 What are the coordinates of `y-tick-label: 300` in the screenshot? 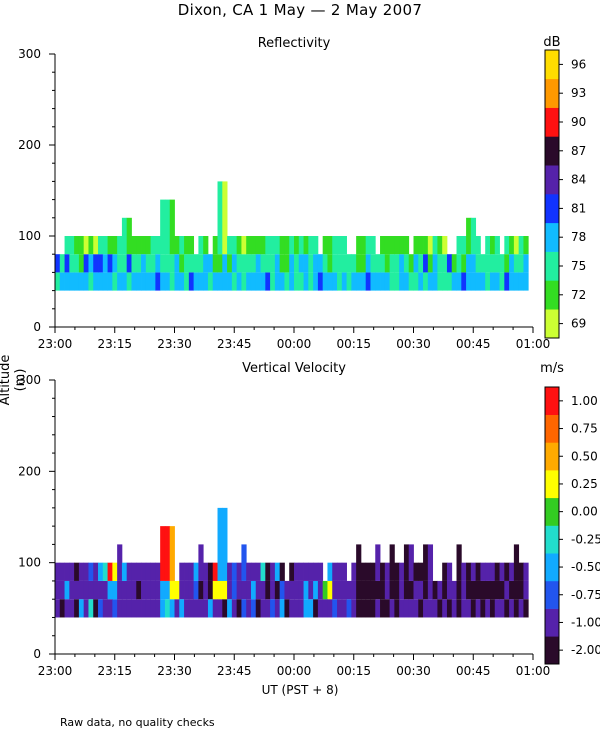 It's located at (29, 380).